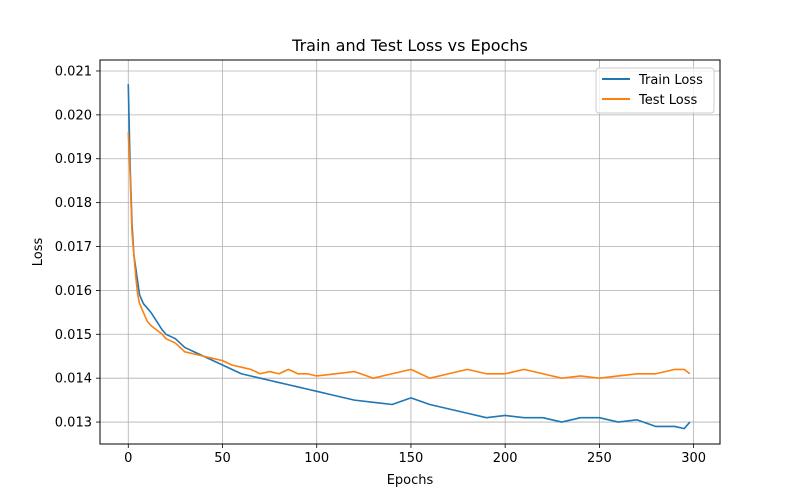  Describe the element at coordinates (409, 45) in the screenshot. I see `chart-title: Train and Test Loss vs Epochs` at that location.